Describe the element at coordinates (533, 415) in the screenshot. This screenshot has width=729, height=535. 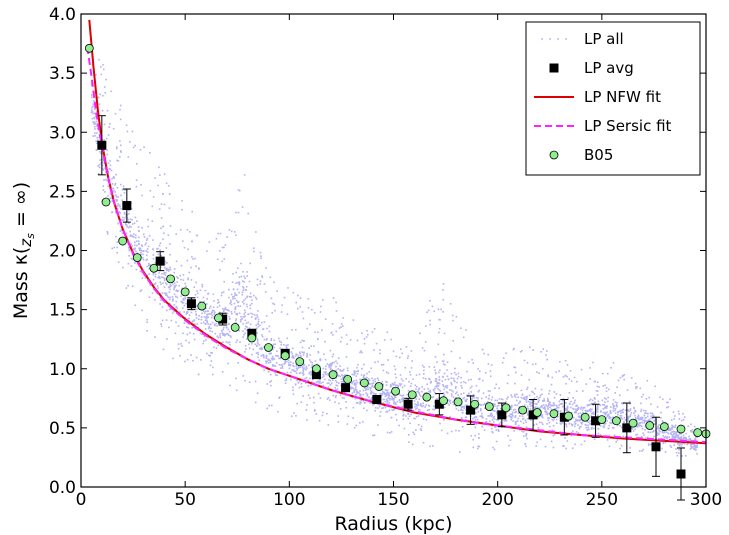
I see `lp-avg-point` at that location.